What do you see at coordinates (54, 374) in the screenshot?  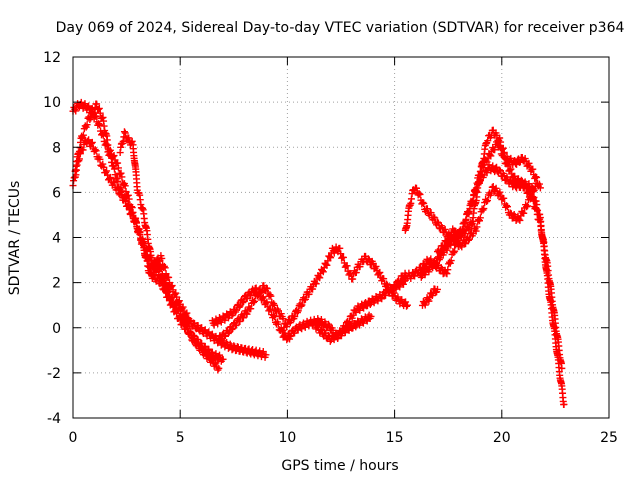 I see `y-tick-label: -2` at bounding box center [54, 374].